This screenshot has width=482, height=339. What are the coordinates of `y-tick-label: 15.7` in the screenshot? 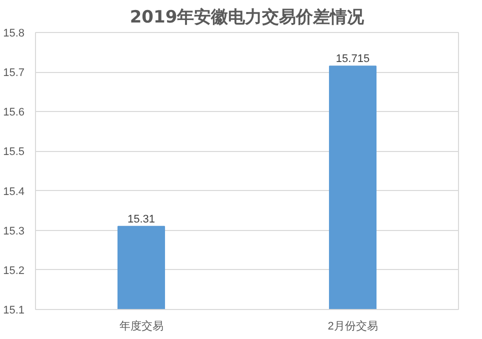 It's located at (14, 73).